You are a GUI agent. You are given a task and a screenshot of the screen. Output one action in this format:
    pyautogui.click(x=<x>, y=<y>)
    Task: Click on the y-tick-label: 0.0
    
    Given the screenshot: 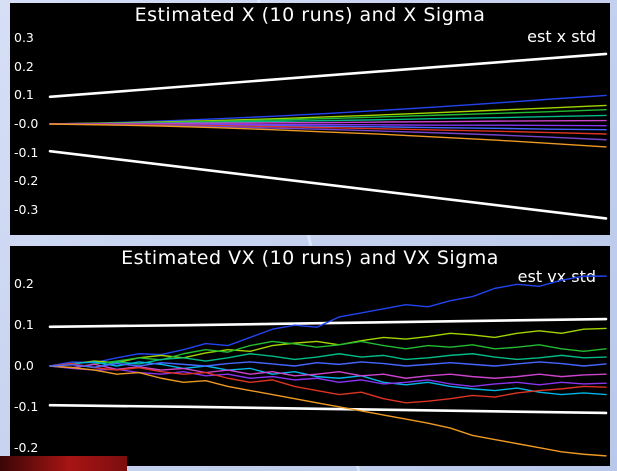 What is the action you would take?
    pyautogui.click(x=24, y=365)
    